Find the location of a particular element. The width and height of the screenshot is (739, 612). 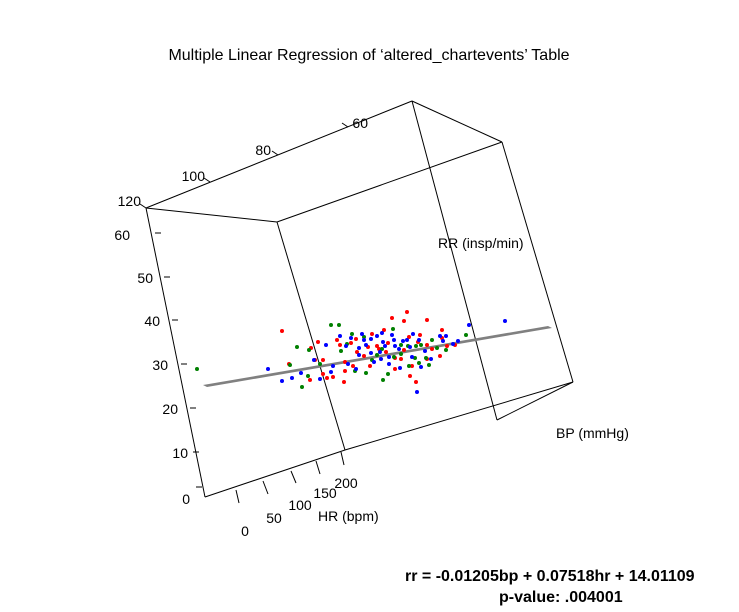

bp-tick-label: 80 is located at coordinates (263, 150).